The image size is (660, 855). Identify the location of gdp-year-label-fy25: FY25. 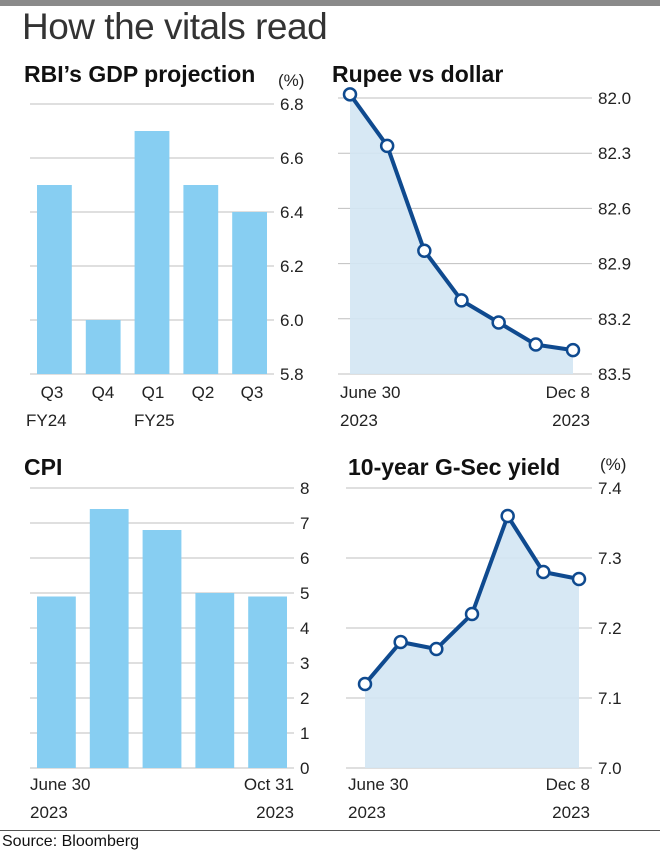
(154, 420).